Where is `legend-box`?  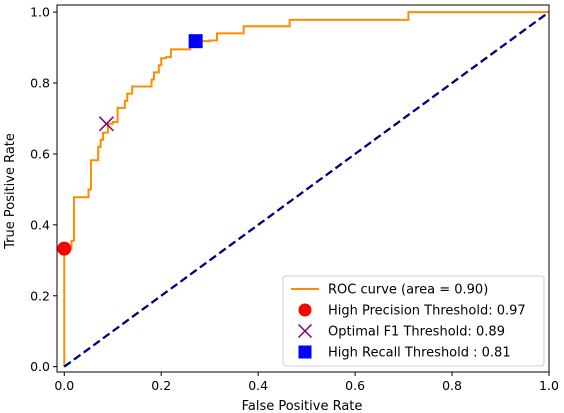 legend-box is located at coordinates (413, 321).